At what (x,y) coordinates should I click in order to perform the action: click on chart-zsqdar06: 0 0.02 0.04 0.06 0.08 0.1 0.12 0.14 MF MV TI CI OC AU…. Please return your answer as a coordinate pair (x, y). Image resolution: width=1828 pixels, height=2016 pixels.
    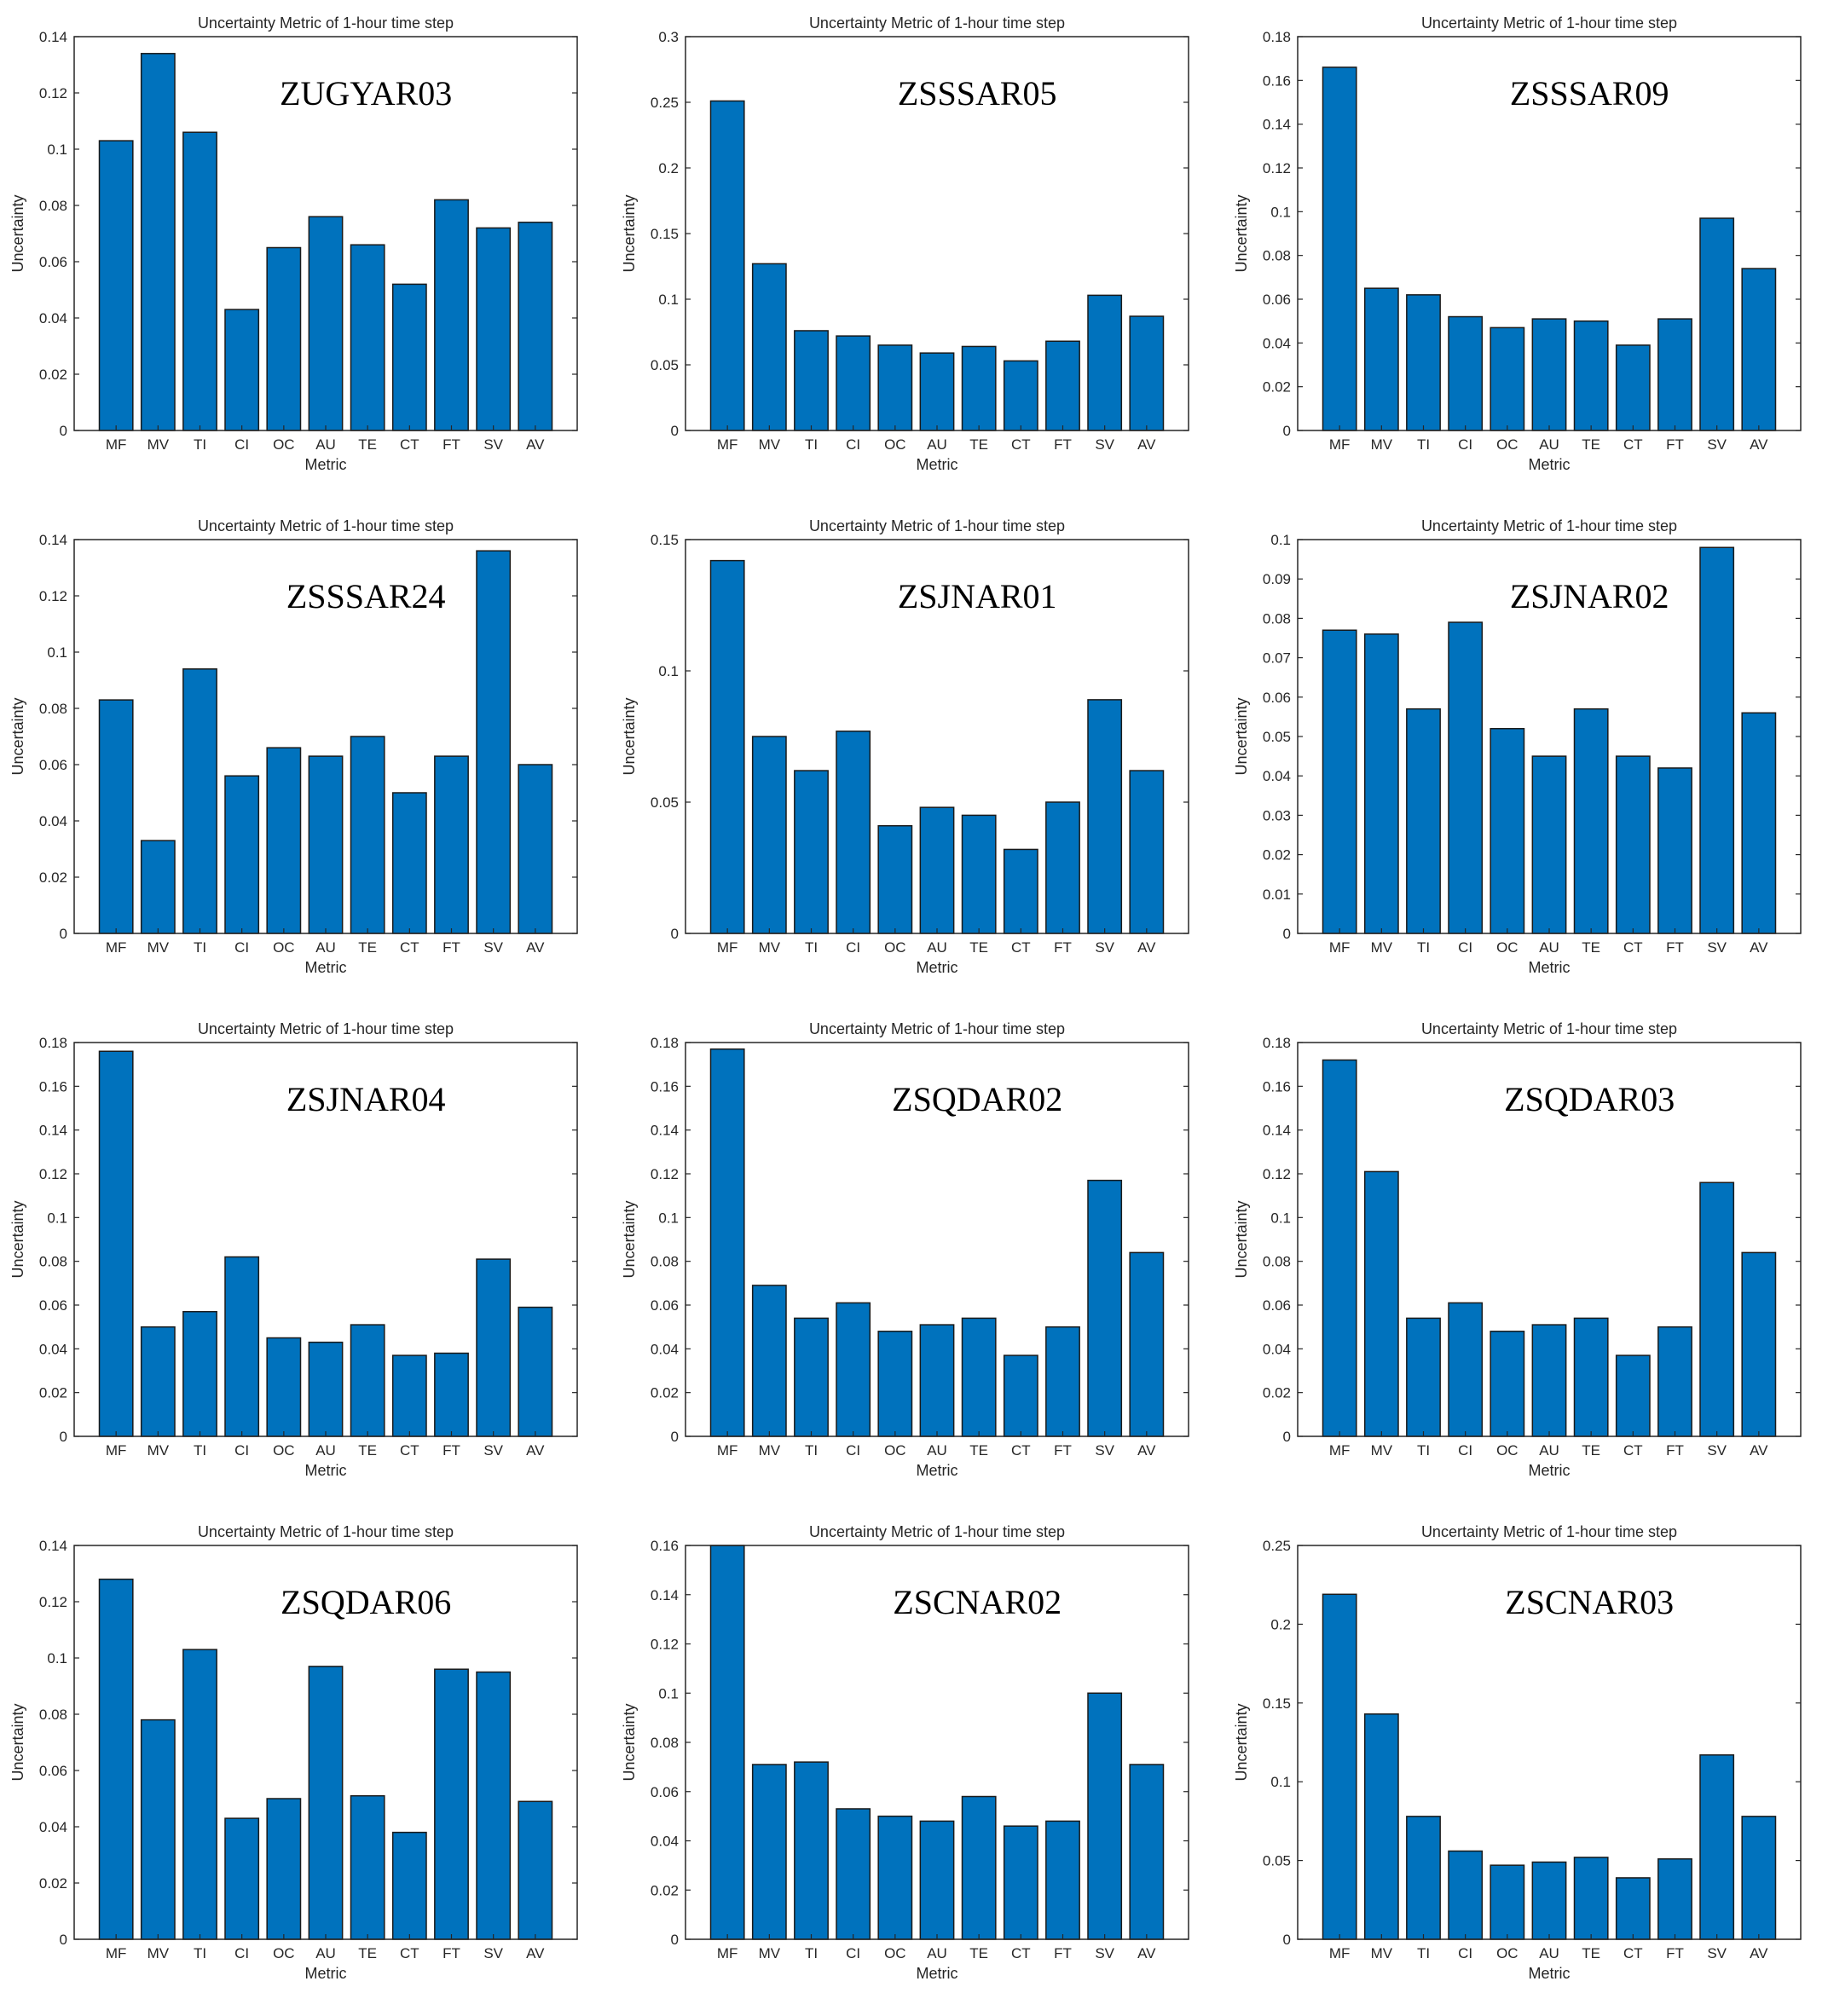
    Looking at the image, I should click on (309, 1764).